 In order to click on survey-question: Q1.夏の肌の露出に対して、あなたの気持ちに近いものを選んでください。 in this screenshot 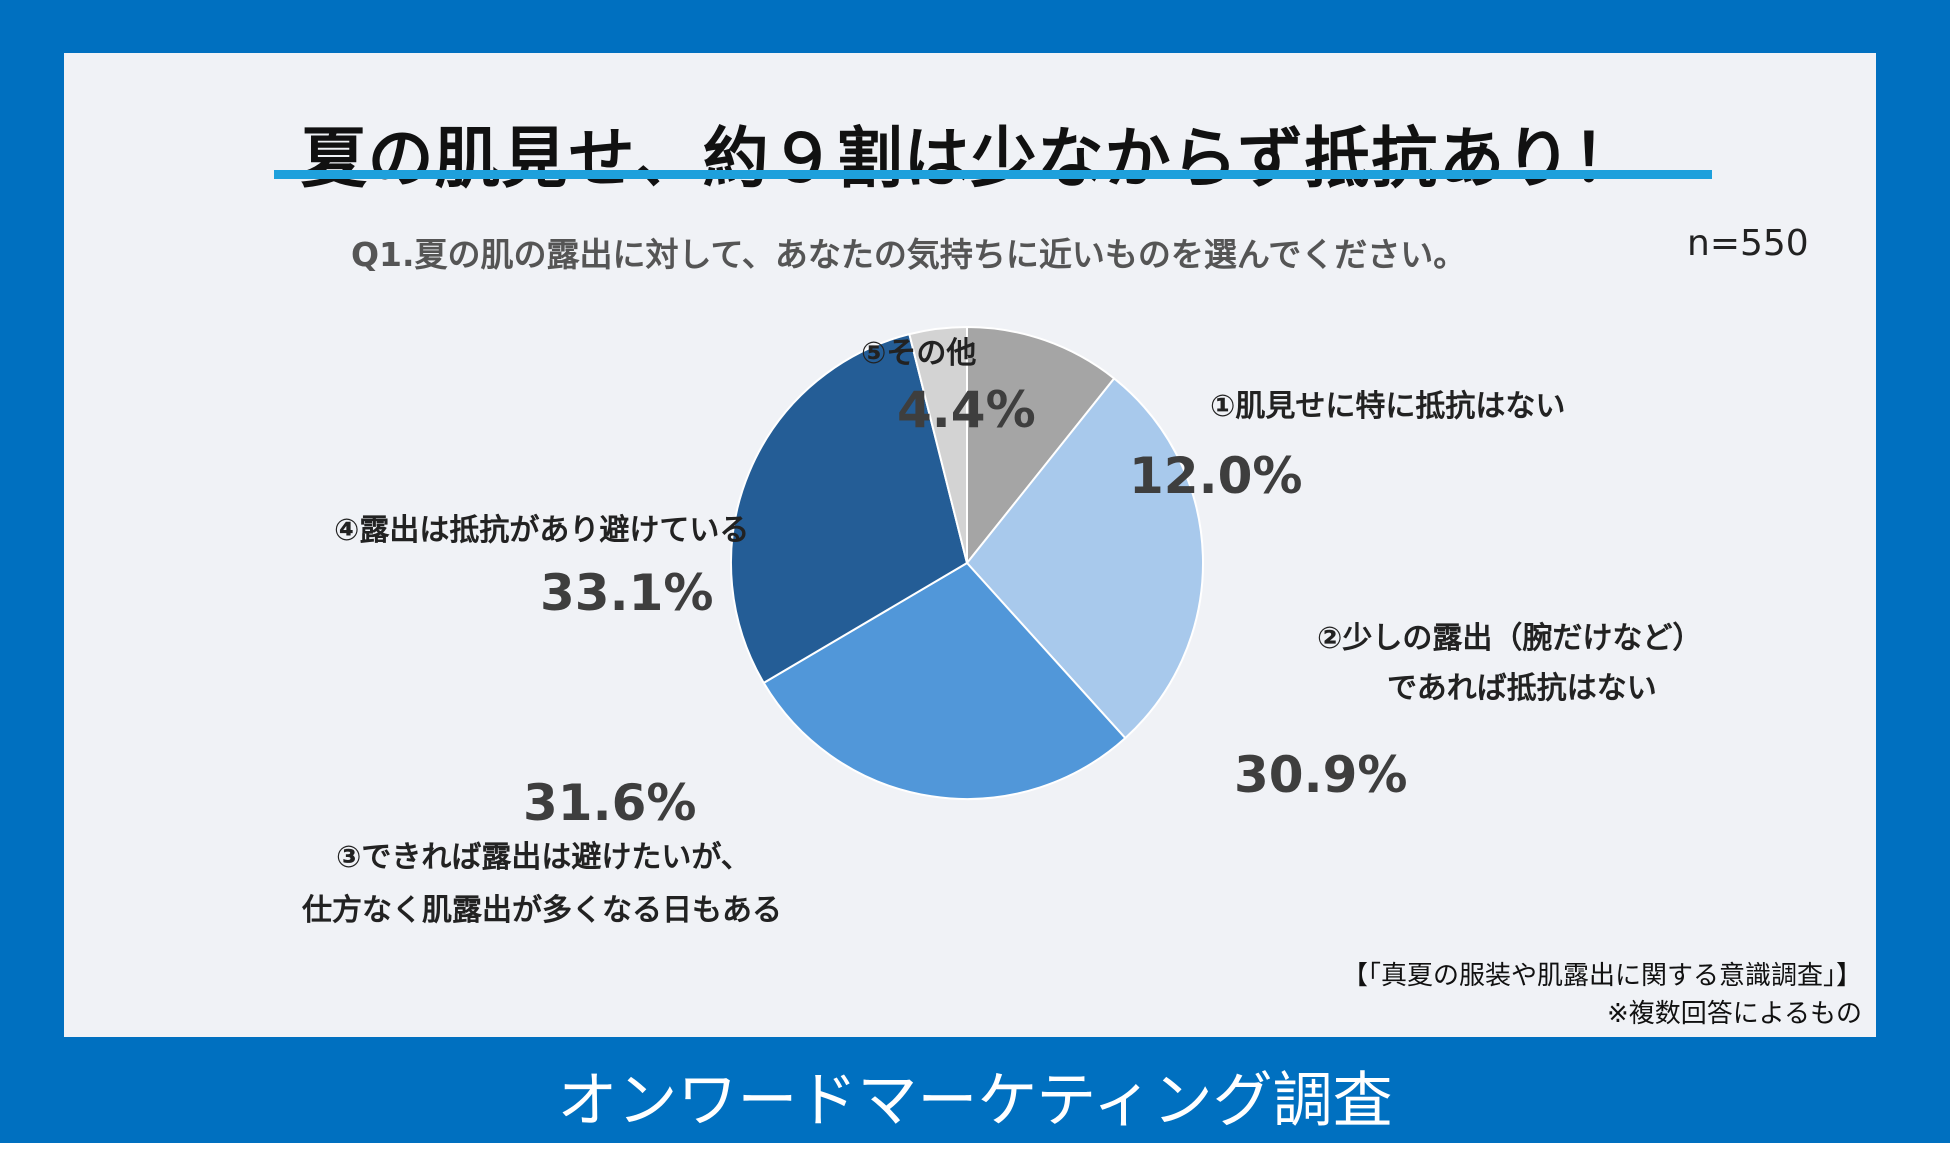, I will do `click(909, 254)`.